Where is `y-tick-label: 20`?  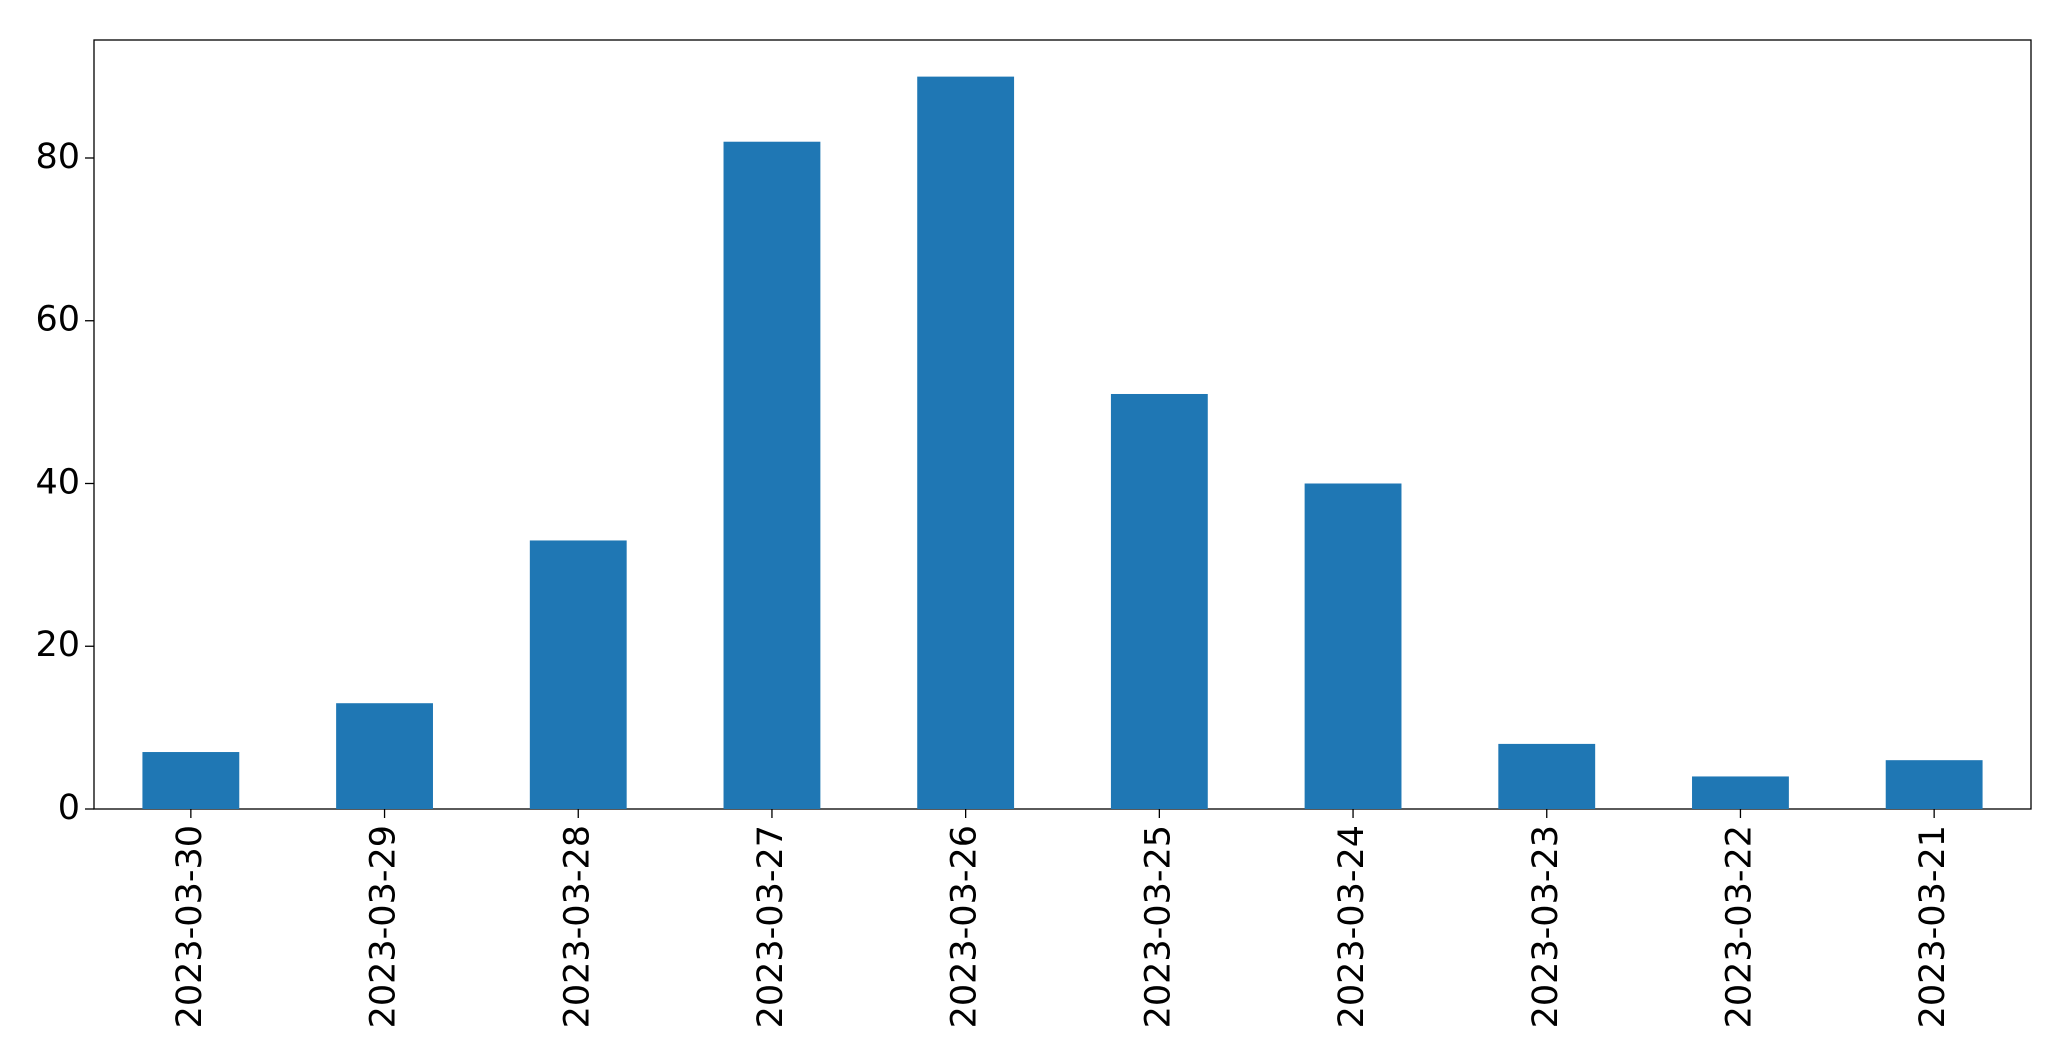
y-tick-label: 20 is located at coordinates (57, 645).